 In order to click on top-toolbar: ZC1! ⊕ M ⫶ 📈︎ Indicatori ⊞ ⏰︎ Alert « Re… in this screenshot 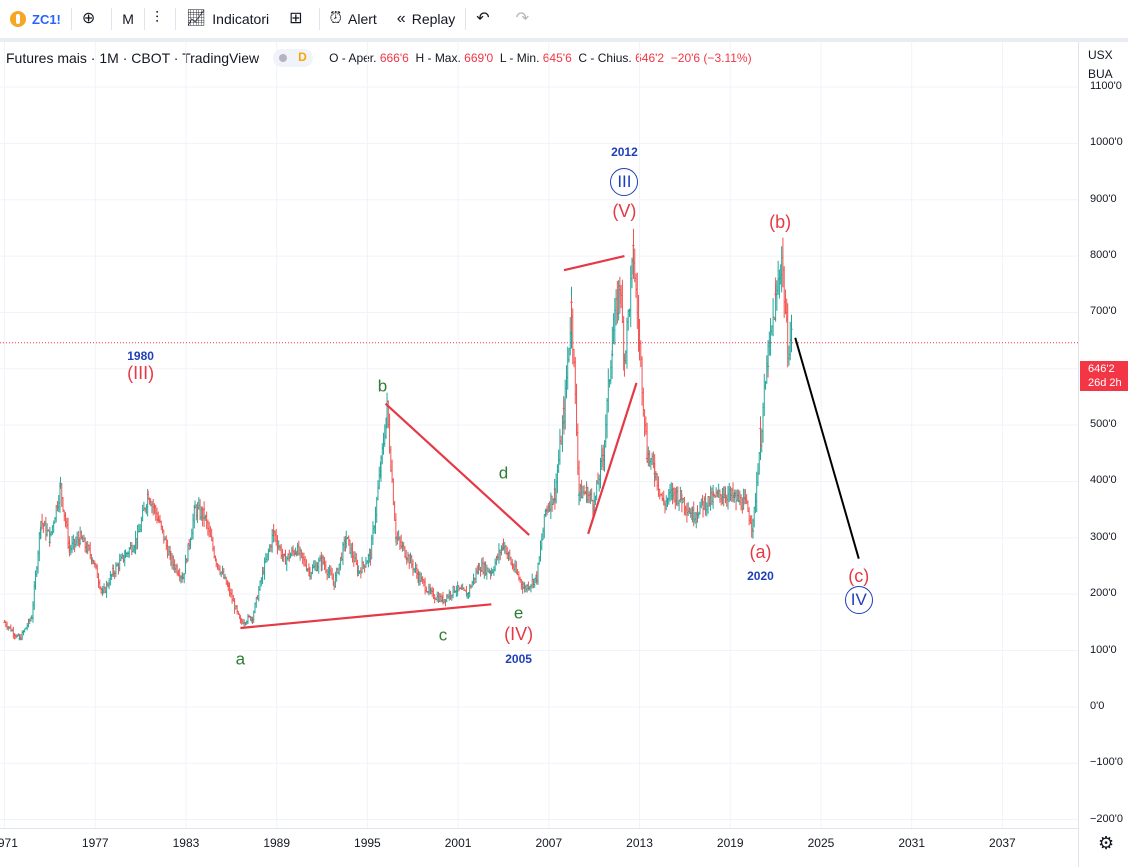, I will do `click(564, 19)`.